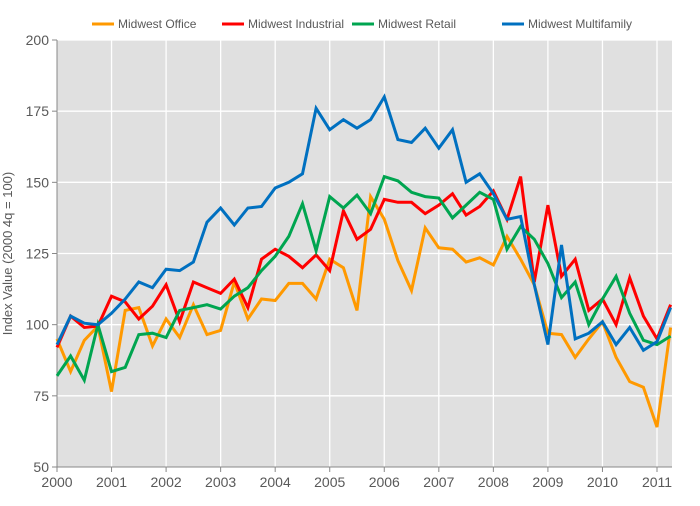  What do you see at coordinates (111, 482) in the screenshot?
I see `x-tick-label: 2001` at bounding box center [111, 482].